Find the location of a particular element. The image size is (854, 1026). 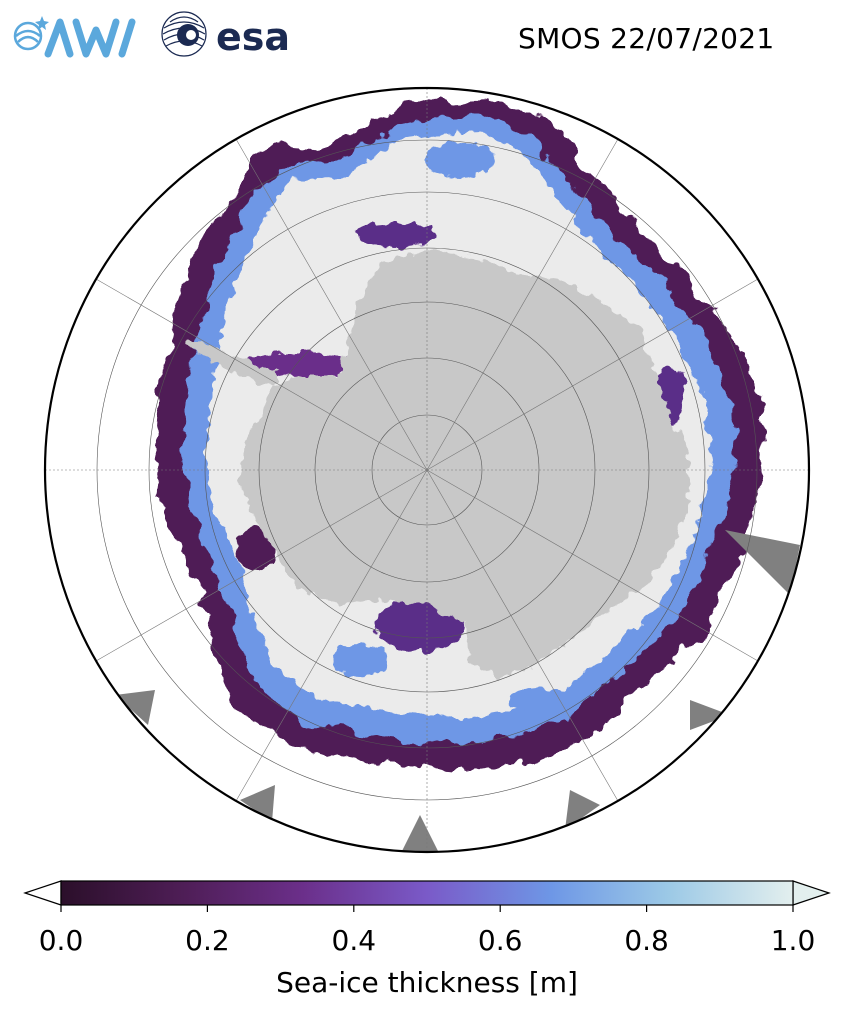

colorbar-ticks: 0.0 0.2 0.4 0.6 0.8 1.0 is located at coordinates (427, 931).